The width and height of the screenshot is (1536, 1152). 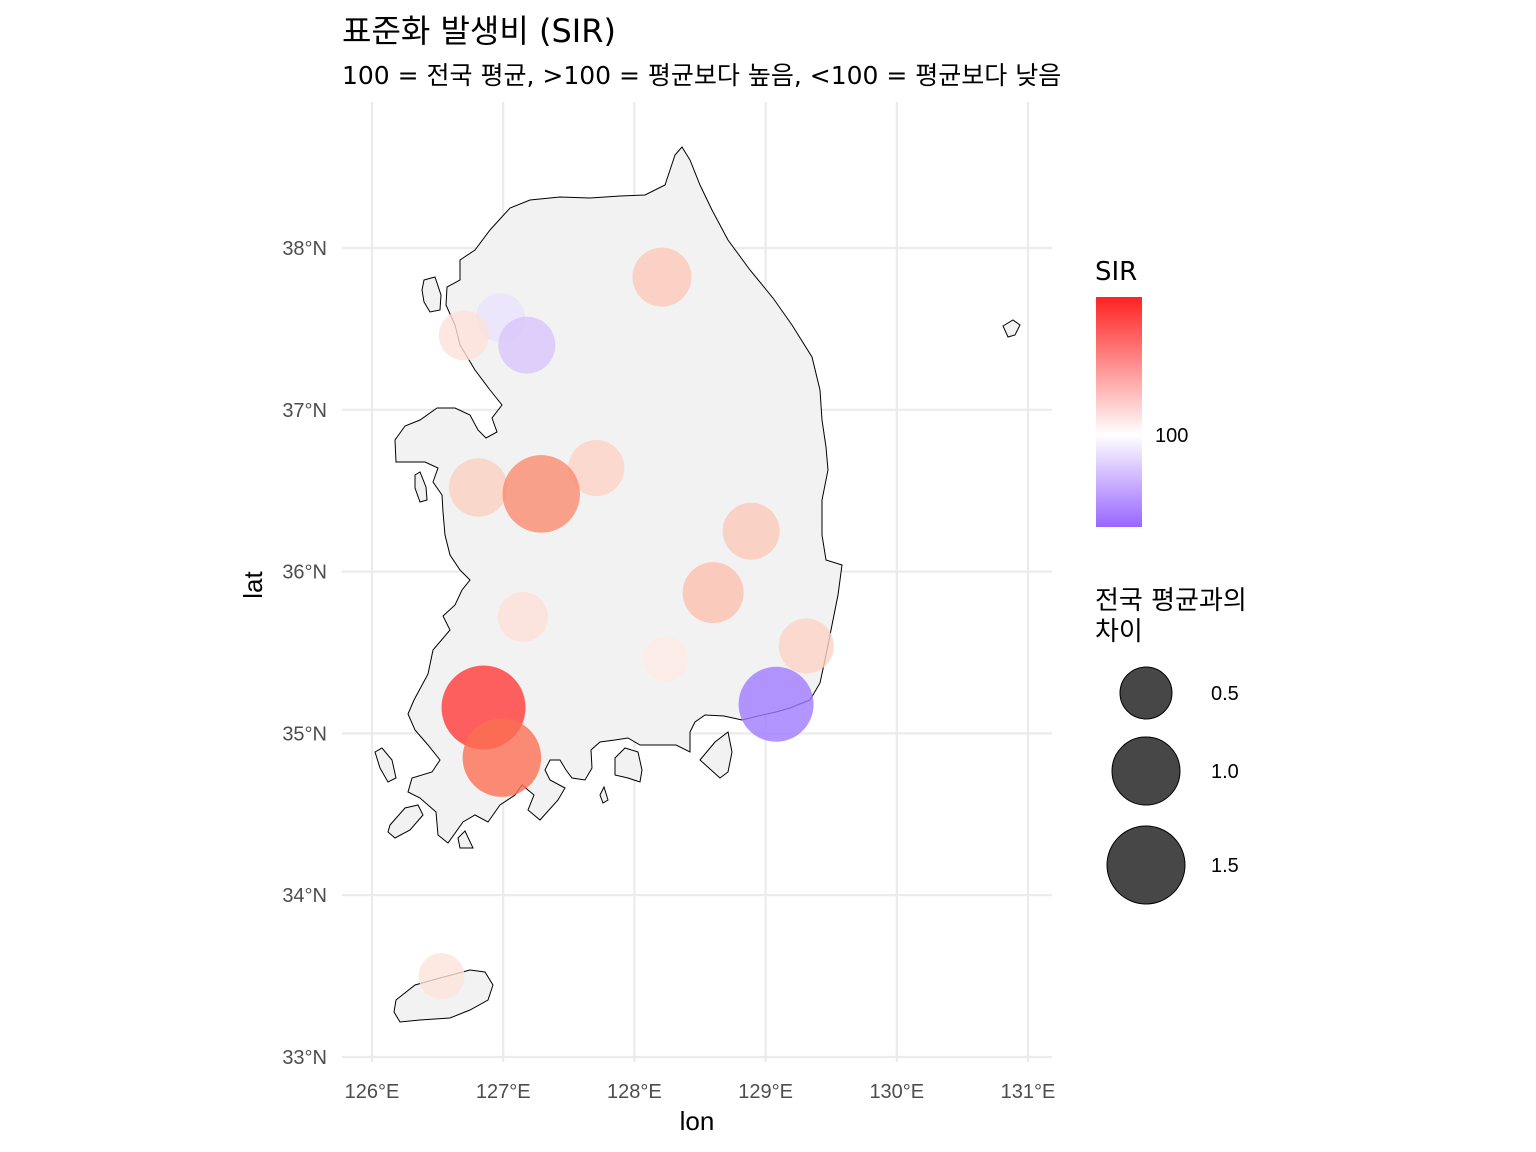 I want to click on x-tick-label: 129°E, so click(x=765, y=1092).